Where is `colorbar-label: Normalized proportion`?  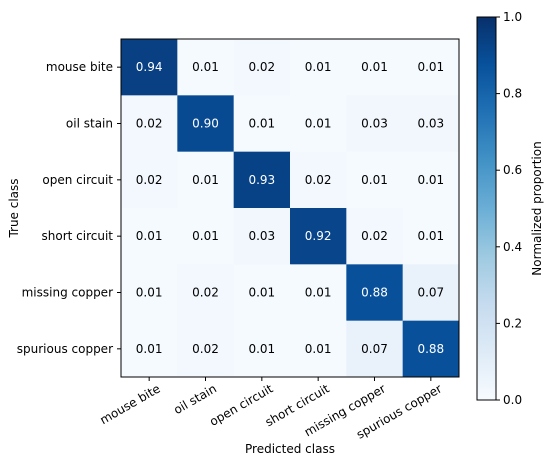
colorbar-label: Normalized proportion is located at coordinates (537, 208).